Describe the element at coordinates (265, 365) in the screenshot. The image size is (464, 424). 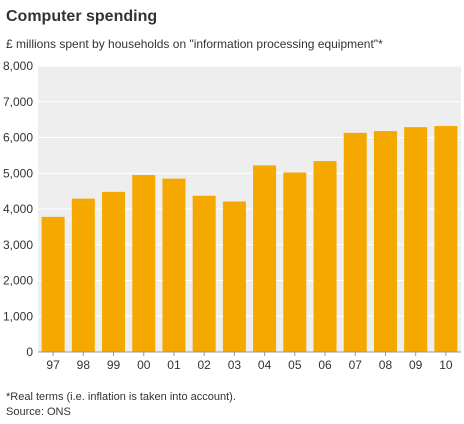
I see `x-tick-label: 04` at that location.